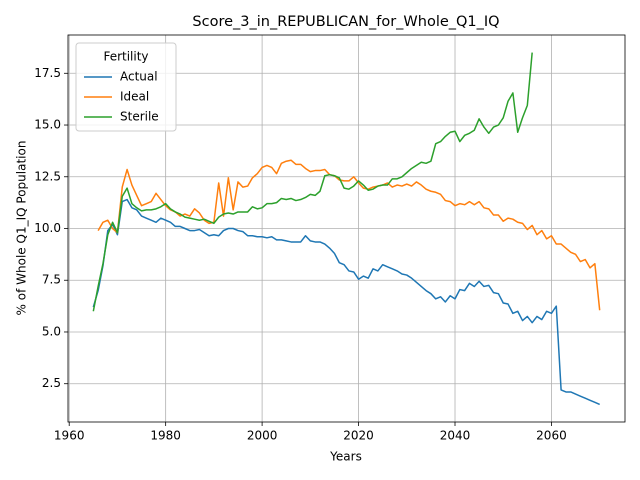  What do you see at coordinates (51, 331) in the screenshot?
I see `y-tick-label: 5.0` at bounding box center [51, 331].